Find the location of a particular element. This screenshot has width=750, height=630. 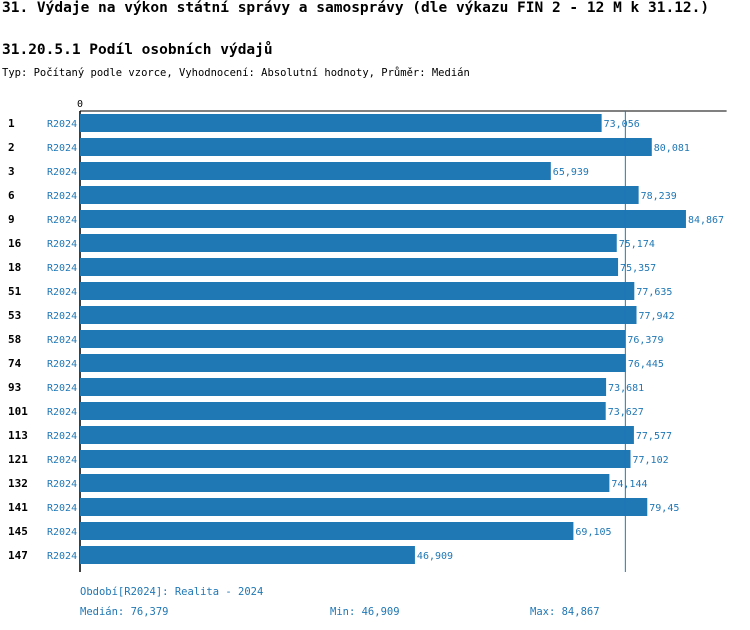

category-label: 6 is located at coordinates (11, 195).